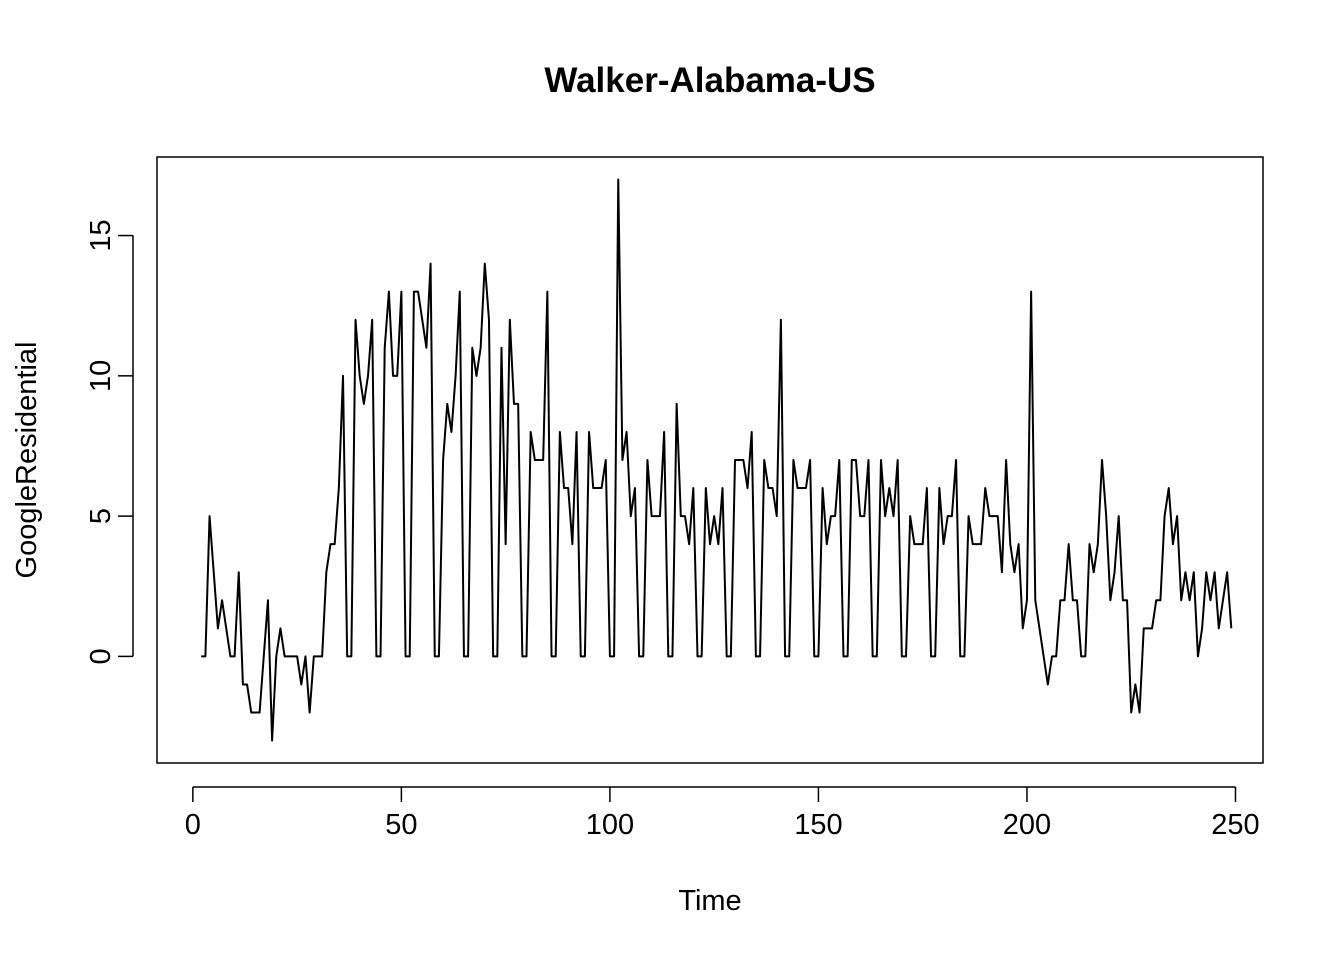 This screenshot has height=960, width=1344. Describe the element at coordinates (101, 235) in the screenshot. I see `y-tick-label: 15` at that location.